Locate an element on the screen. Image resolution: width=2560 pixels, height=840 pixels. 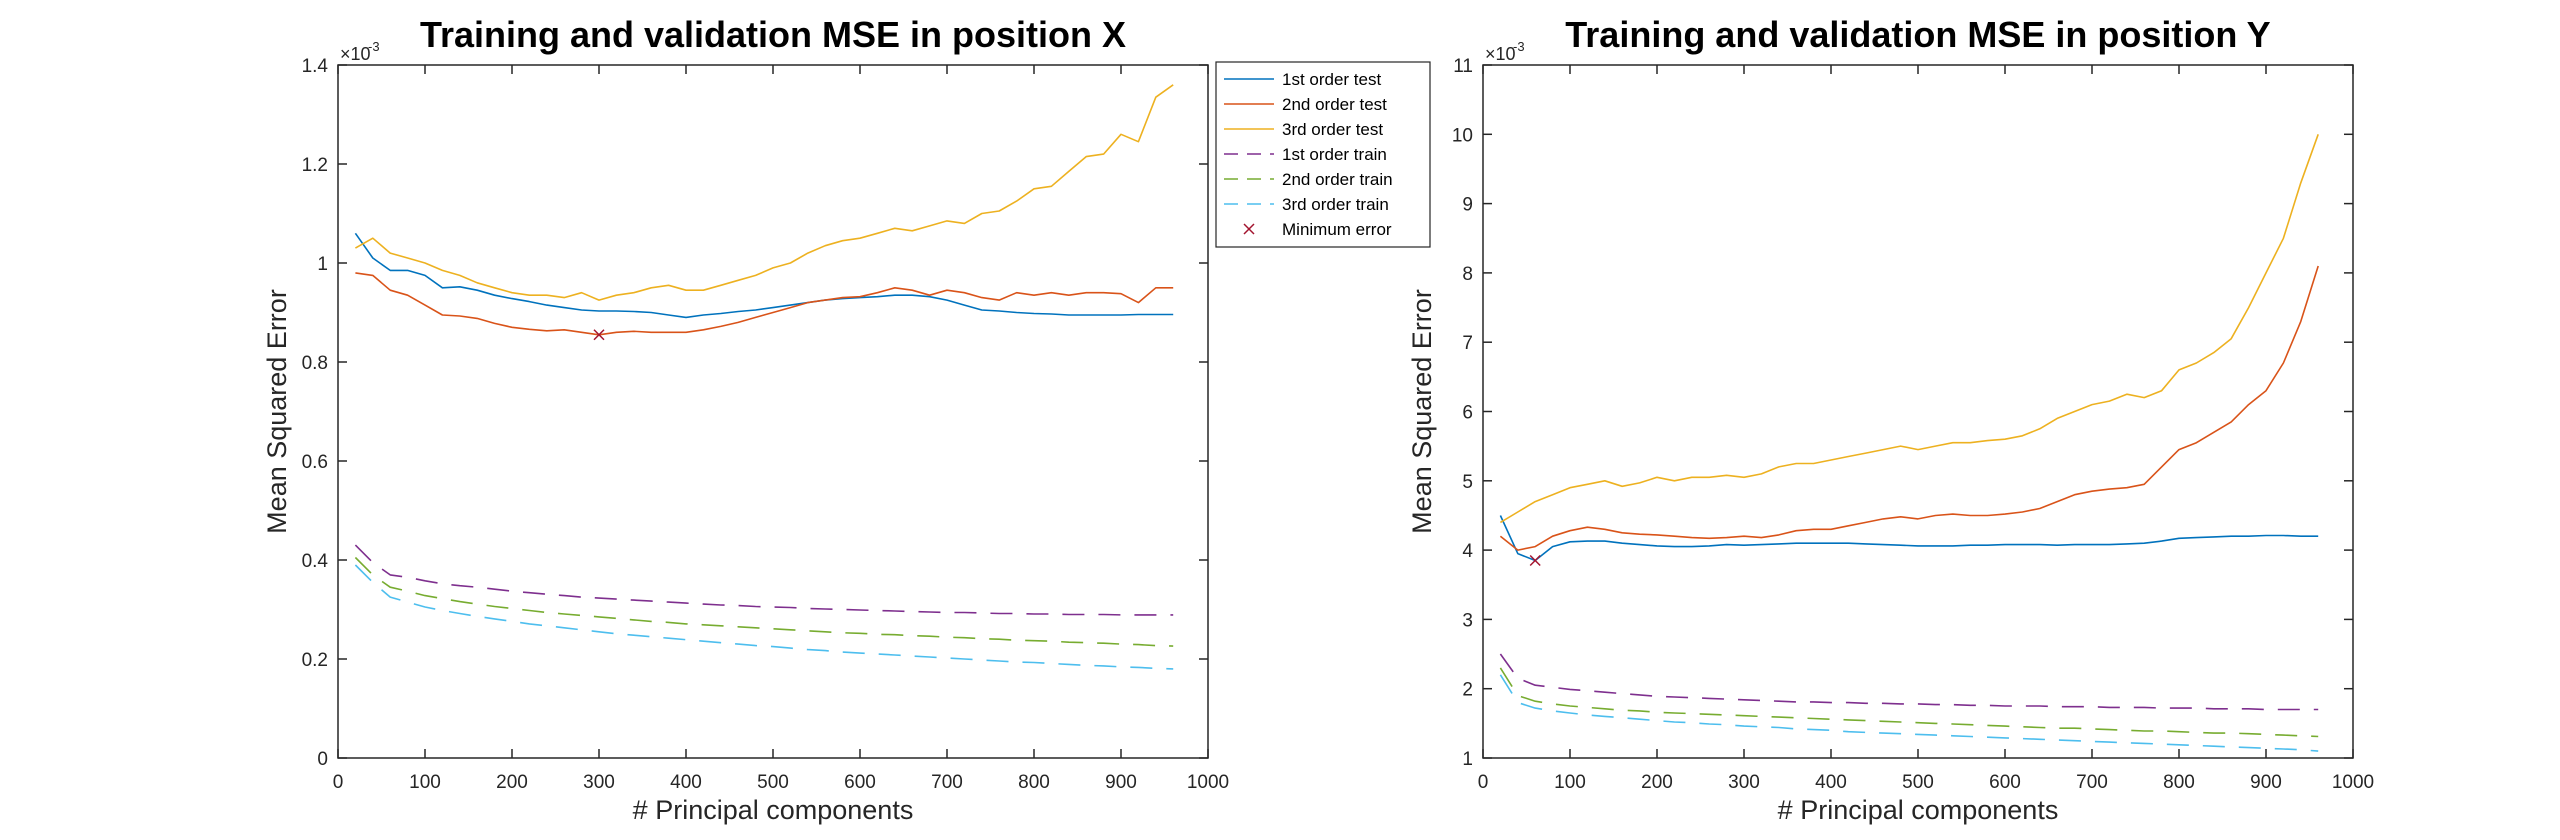
legend-entry: 2nd order test is located at coordinates (1334, 104).